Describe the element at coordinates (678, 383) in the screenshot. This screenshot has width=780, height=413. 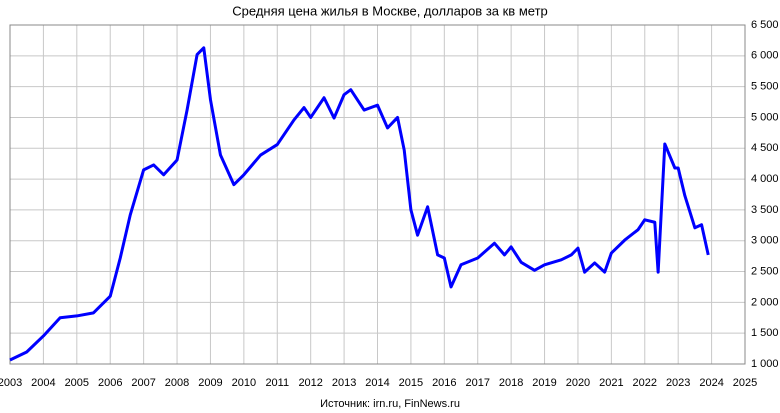
I see `x-tick-label: 2023` at that location.